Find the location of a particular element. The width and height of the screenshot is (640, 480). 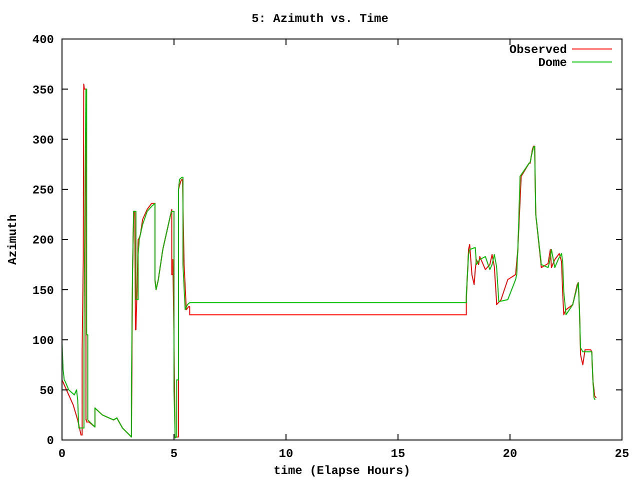

y-tick-label: 200 is located at coordinates (43, 241).